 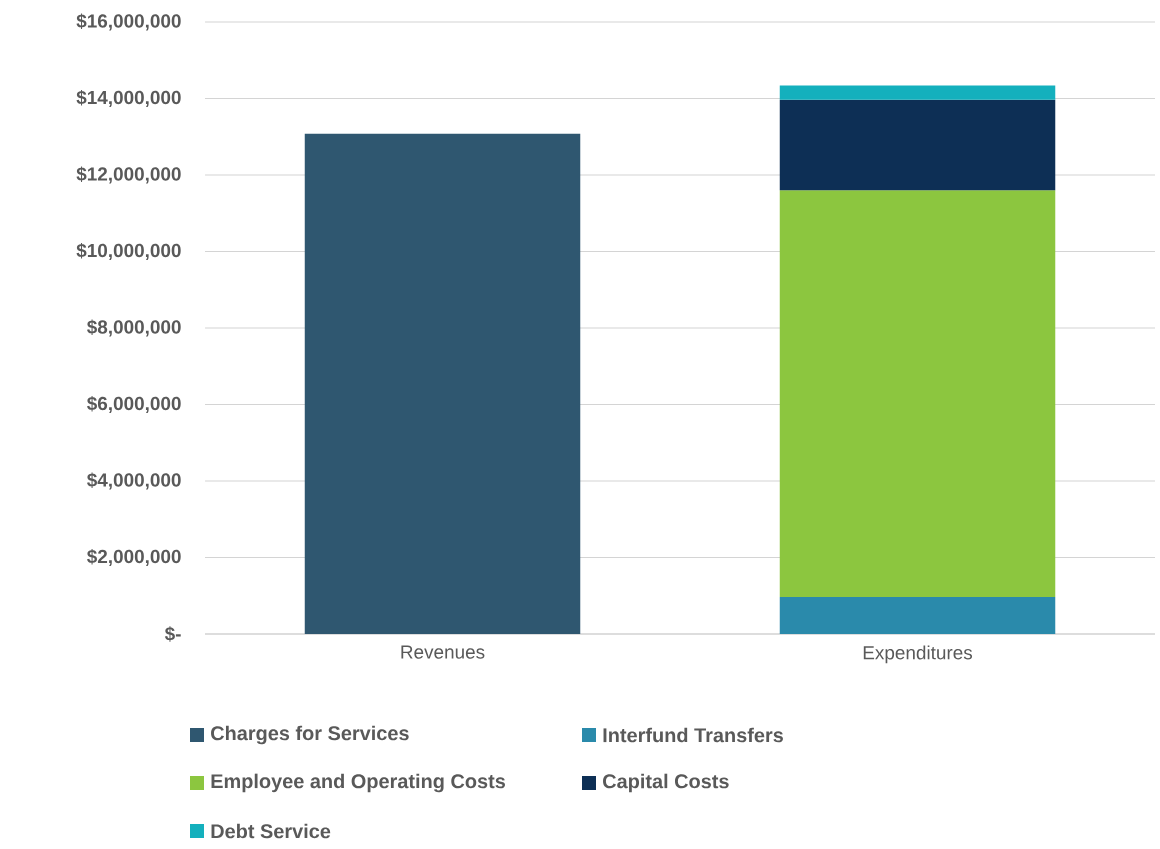 I want to click on legend-label: Charges for Services, so click(x=310, y=735).